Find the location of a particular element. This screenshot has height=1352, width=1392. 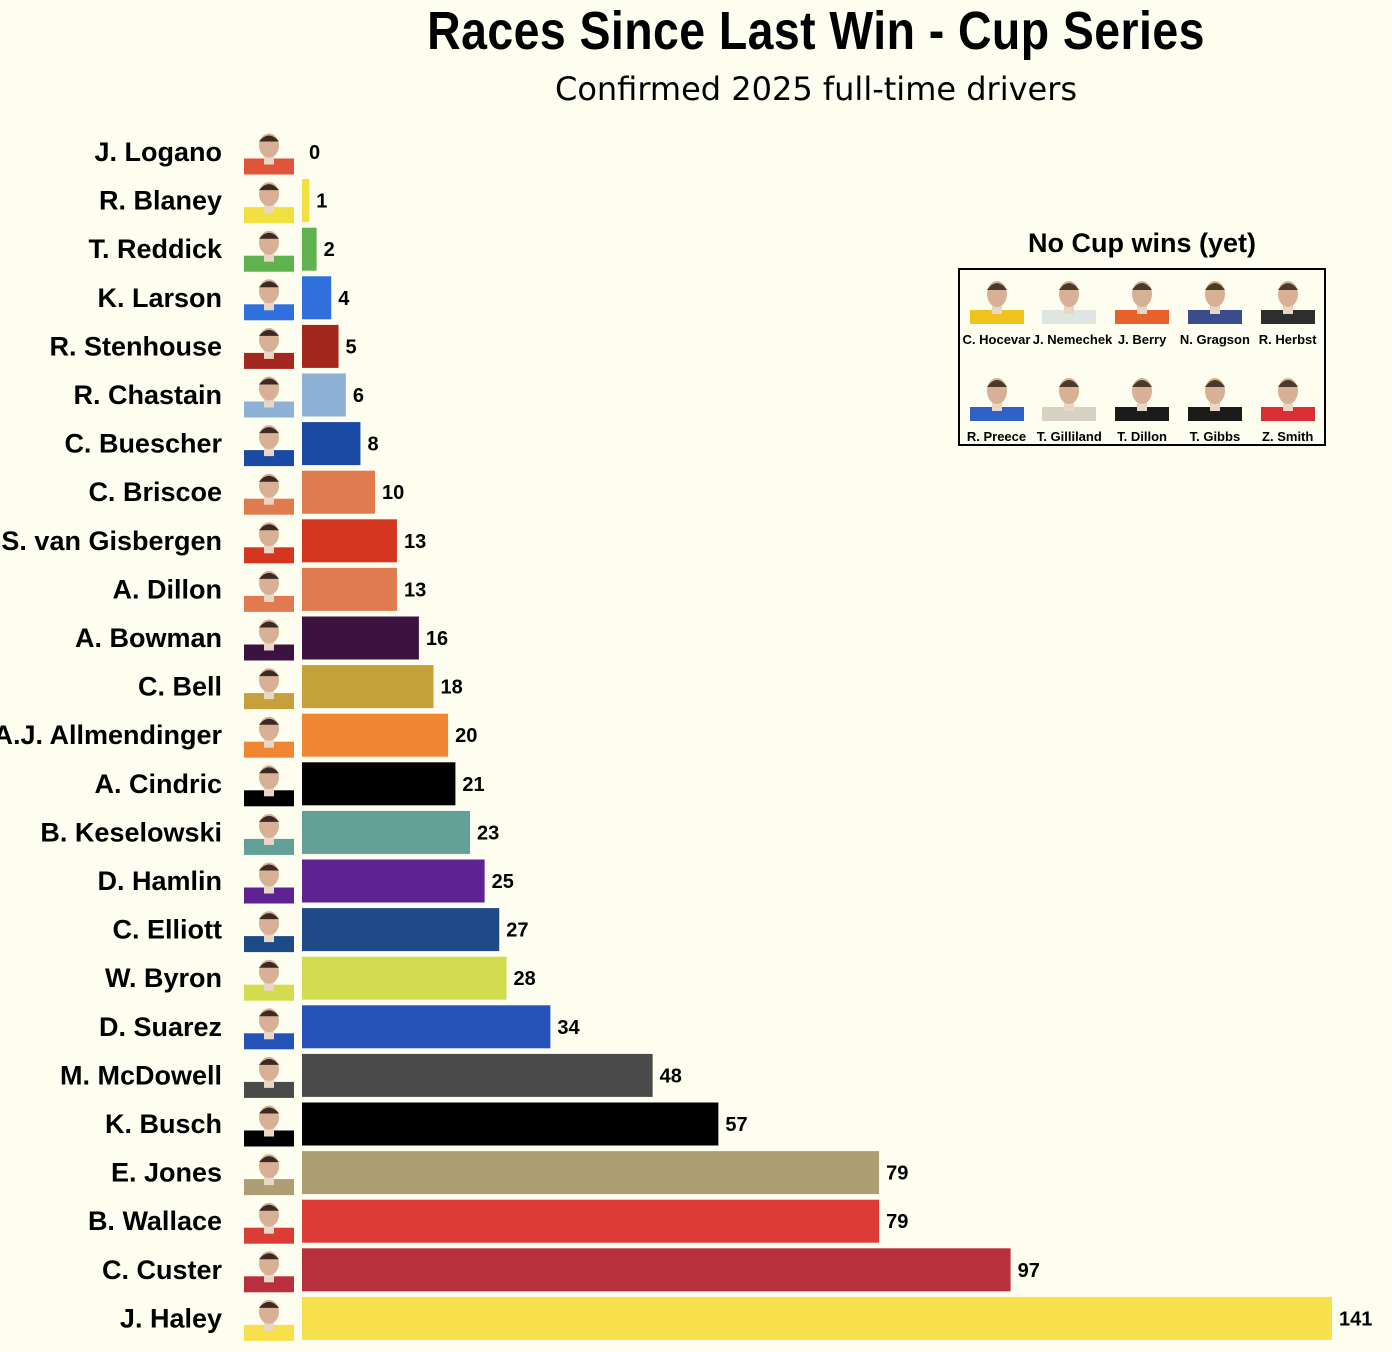

value-label: 57 is located at coordinates (736, 1125).